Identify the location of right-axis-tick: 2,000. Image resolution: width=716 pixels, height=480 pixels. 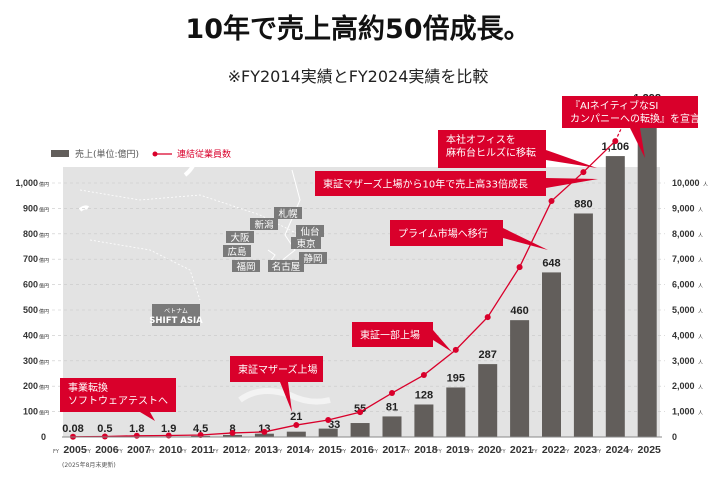
(683, 386).